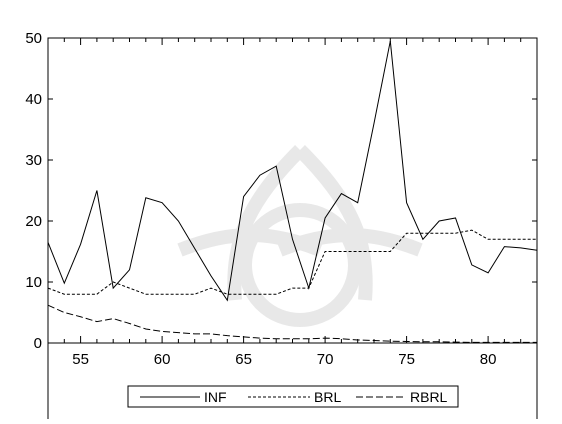  I want to click on y-tick-label: 20, so click(33, 221).